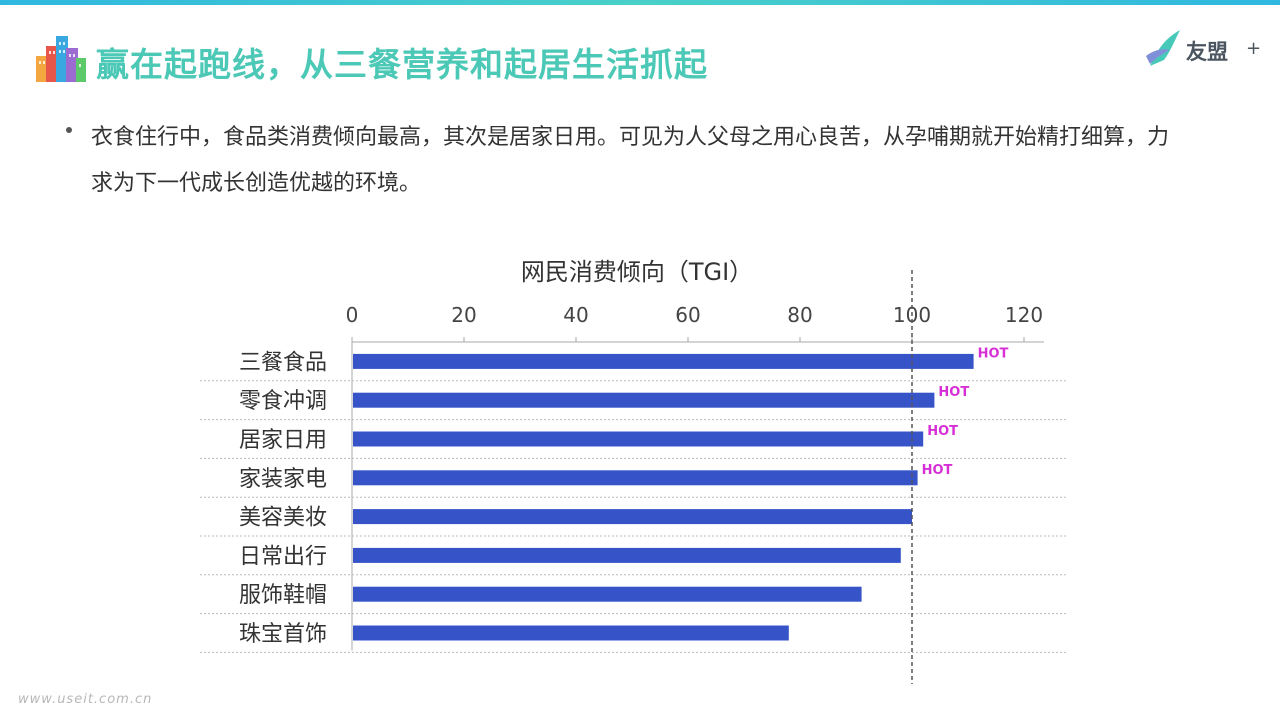 Image resolution: width=1280 pixels, height=720 pixels. What do you see at coordinates (283, 518) in the screenshot?
I see `category-label: 美容美妆` at bounding box center [283, 518].